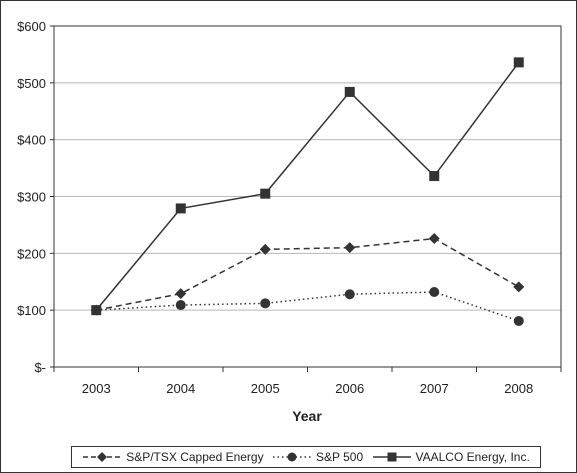 The image size is (577, 473). I want to click on x-tick-label: 2005, so click(265, 388).